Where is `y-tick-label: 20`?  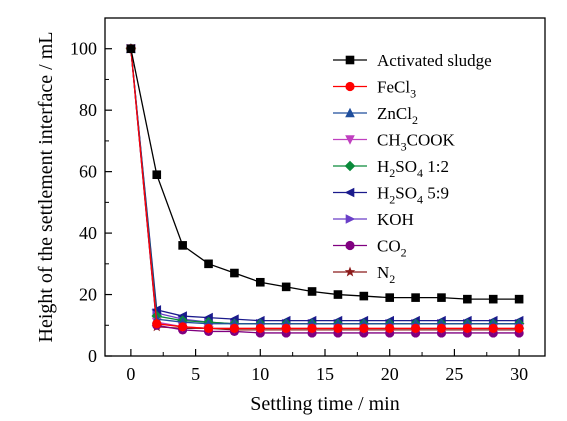
y-tick-label: 20 is located at coordinates (88, 295).